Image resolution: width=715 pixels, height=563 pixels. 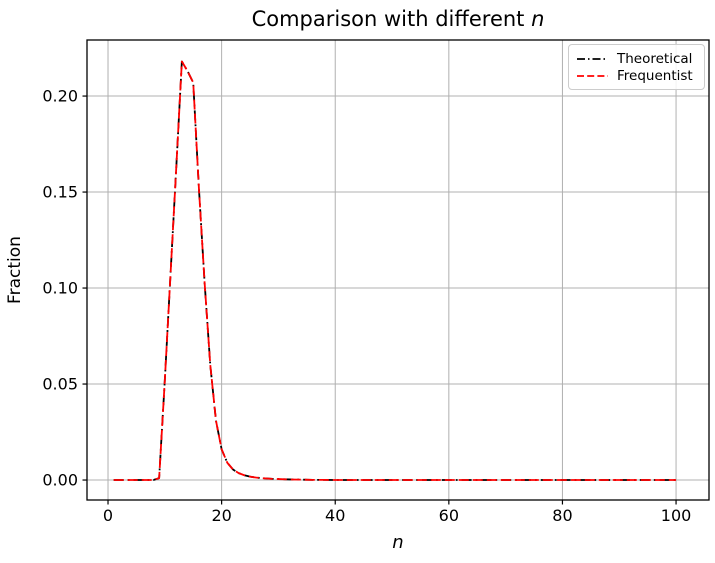 What do you see at coordinates (60, 288) in the screenshot?
I see `y-tick-label: 0.10` at bounding box center [60, 288].